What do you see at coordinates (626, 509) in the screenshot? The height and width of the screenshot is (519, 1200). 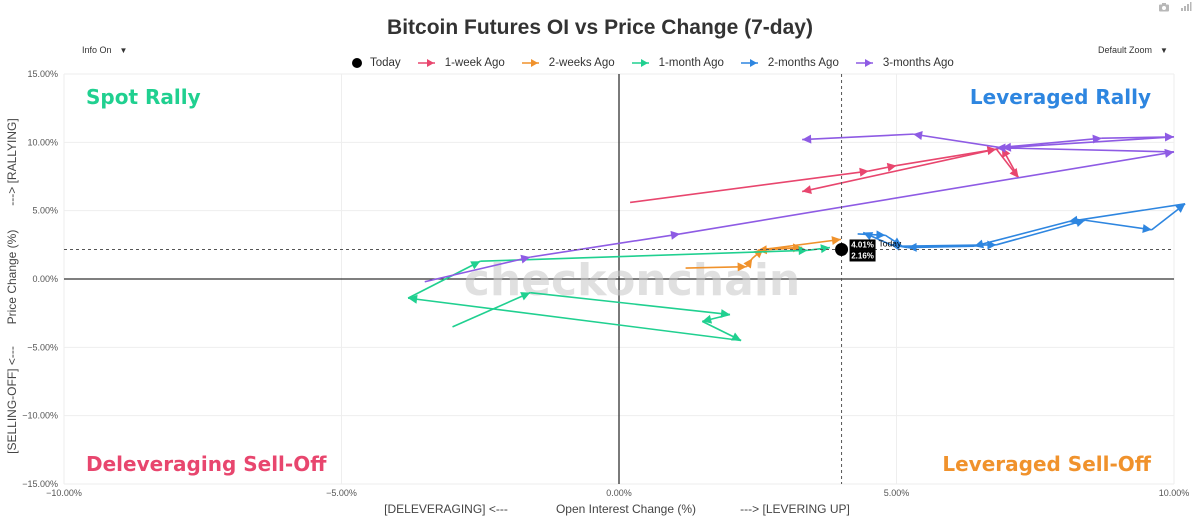 I see `x-axis-title-main: Open Interest Change (%)` at bounding box center [626, 509].